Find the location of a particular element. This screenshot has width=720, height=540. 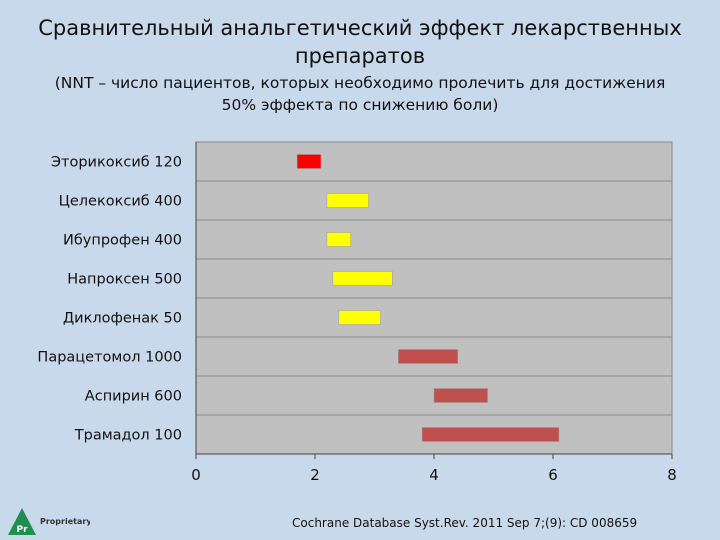

proprietary-logo: Pr Proprietary is located at coordinates (49, 521).